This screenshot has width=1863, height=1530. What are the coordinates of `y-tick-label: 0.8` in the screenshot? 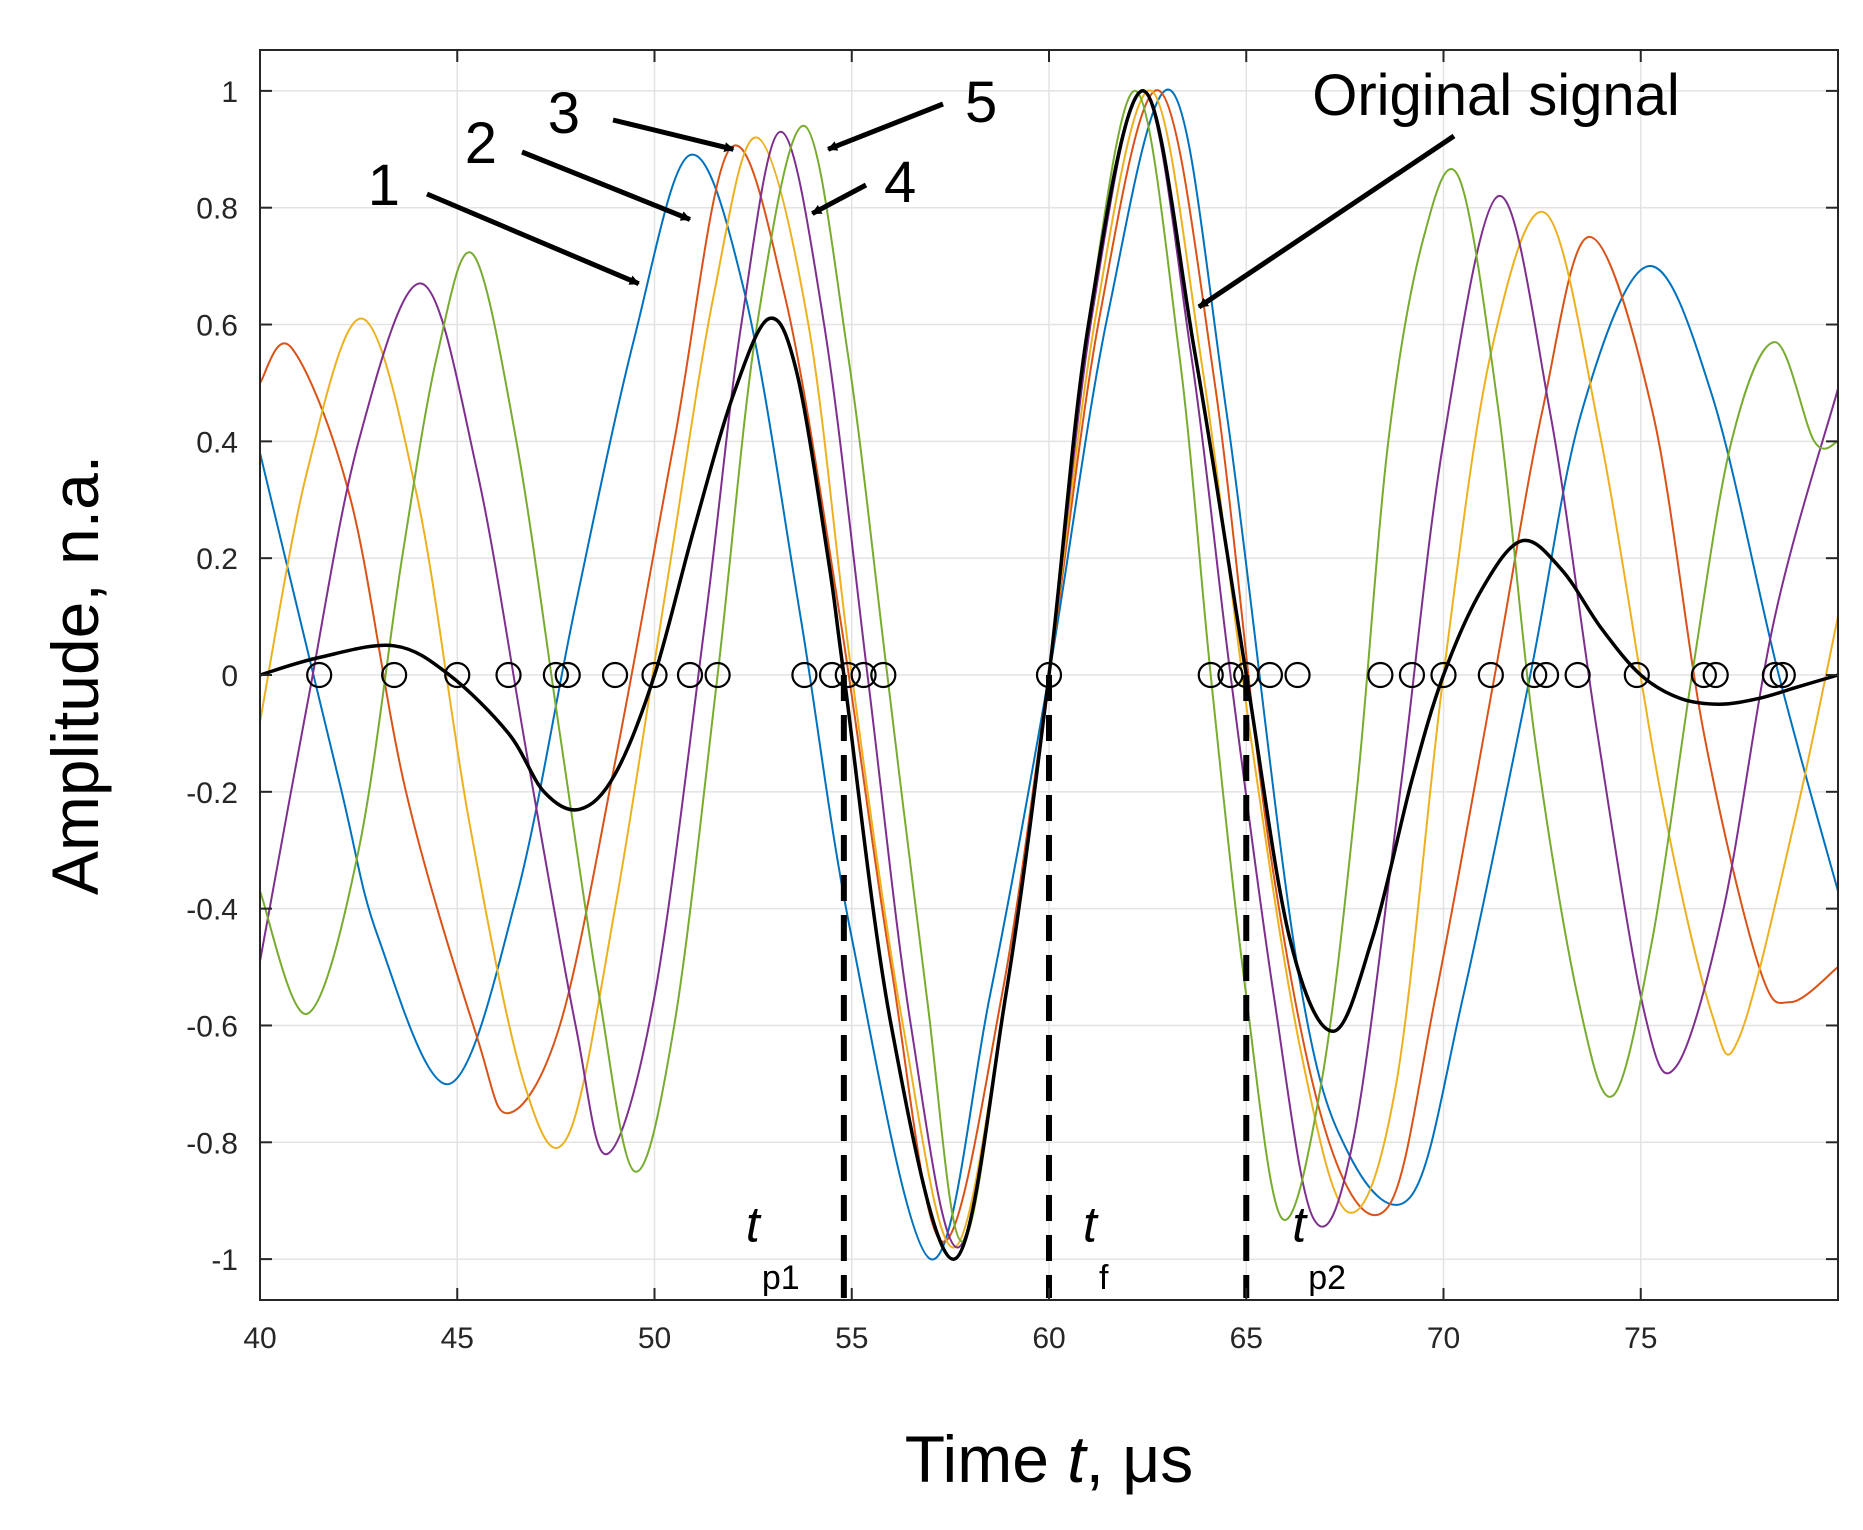 It's located at (217, 209).